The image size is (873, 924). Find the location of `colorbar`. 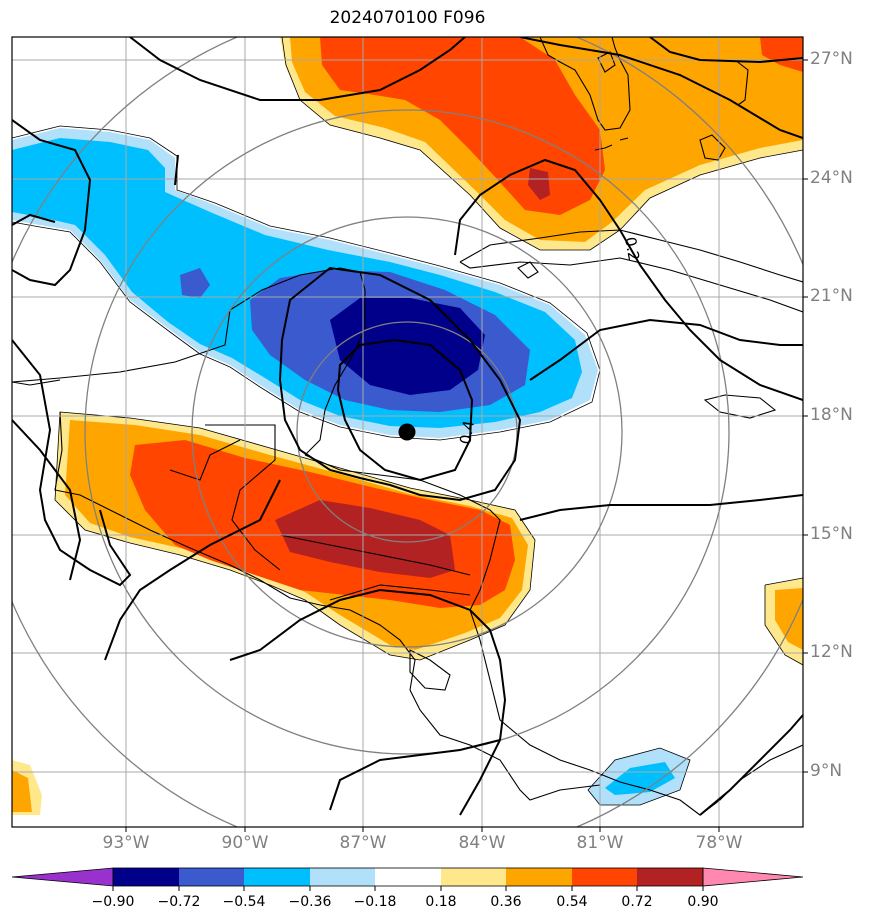

colorbar is located at coordinates (407, 879).